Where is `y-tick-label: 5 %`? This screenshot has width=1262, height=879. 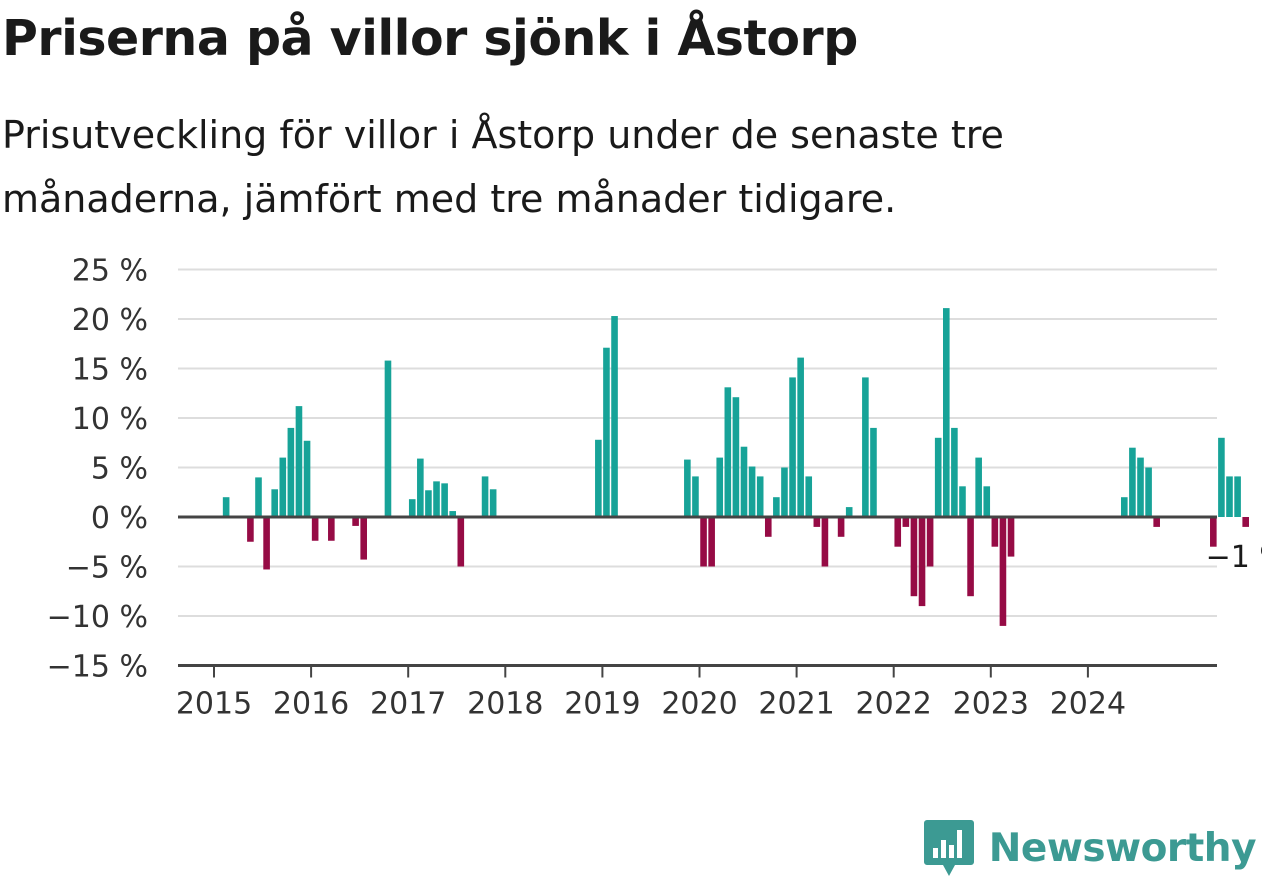
y-tick-label: 5 % is located at coordinates (119, 469).